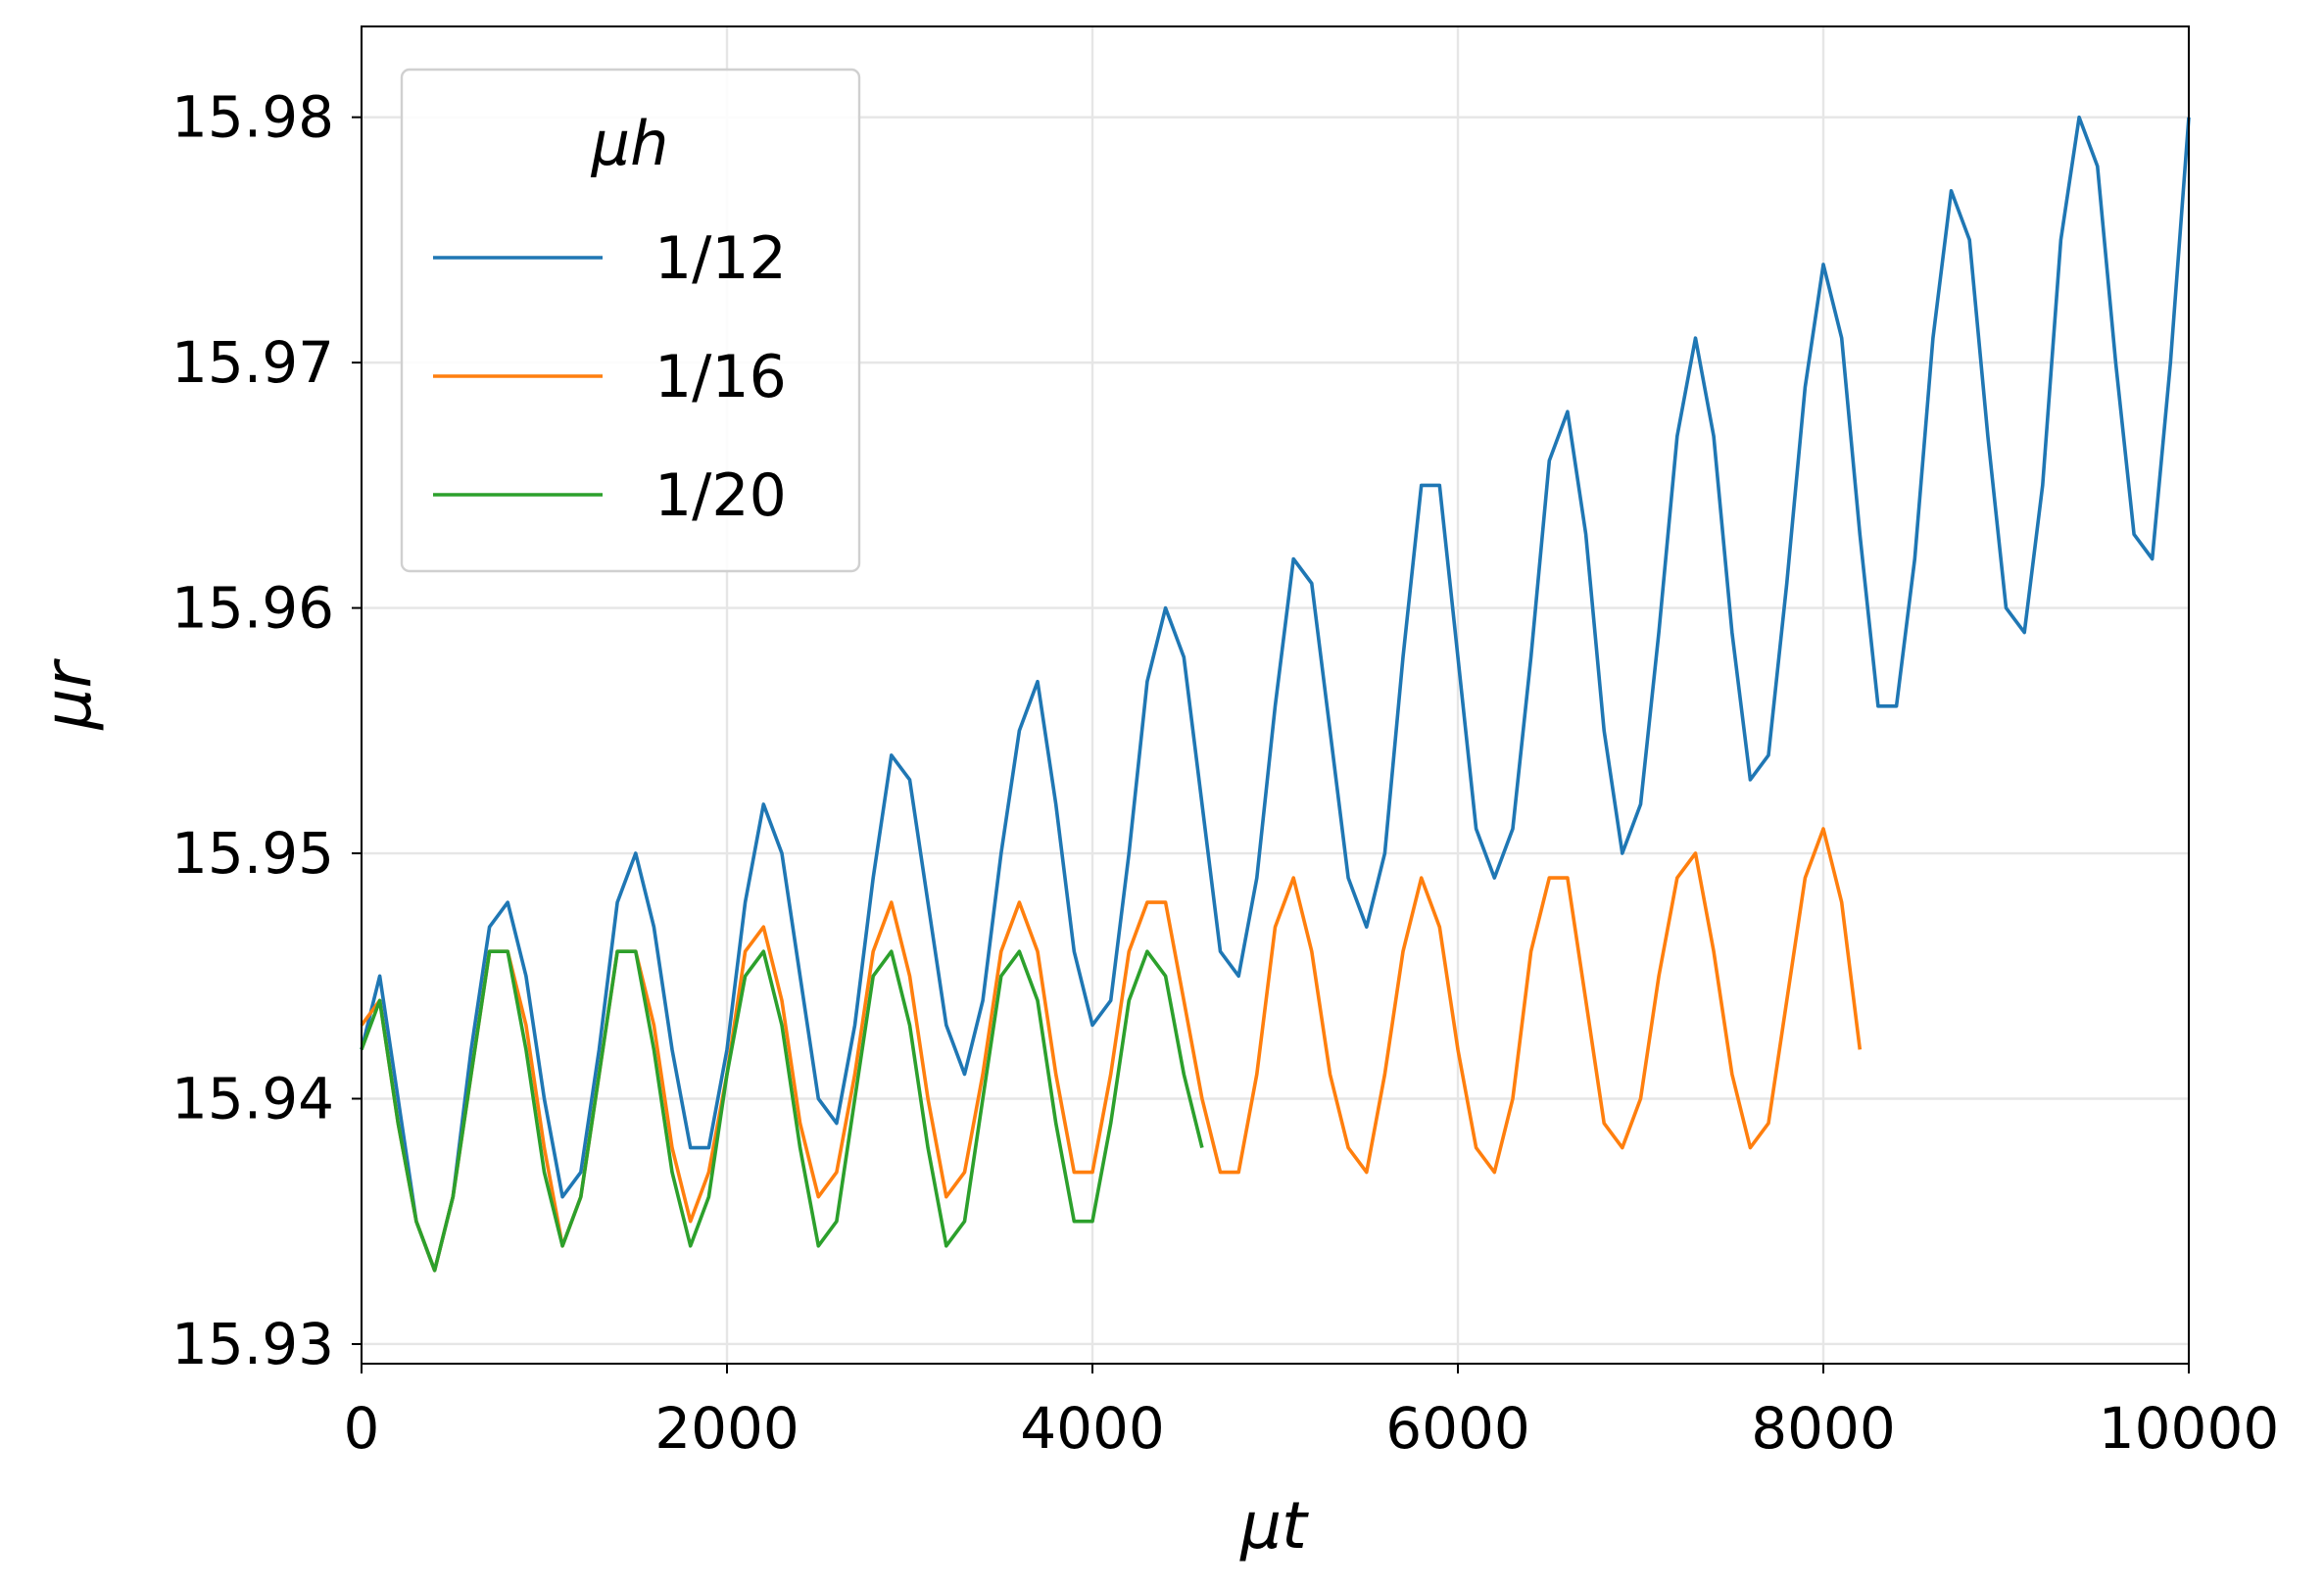  Describe the element at coordinates (362, 1428) in the screenshot. I see `x-tick-label: 0` at that location.